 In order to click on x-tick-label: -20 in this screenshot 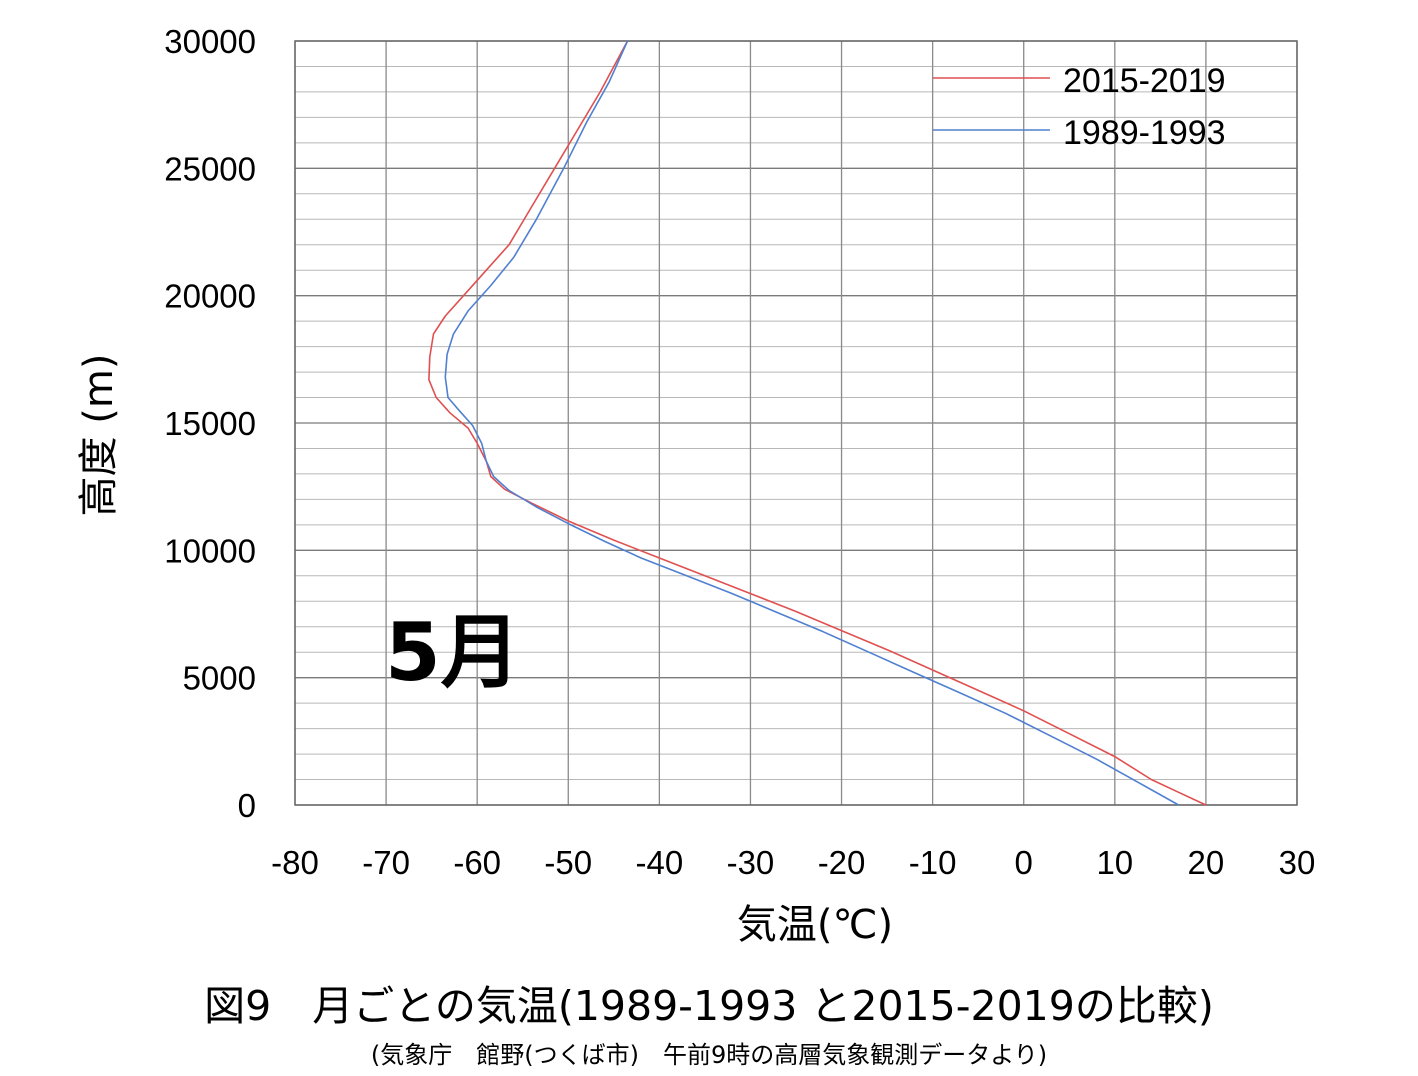, I will do `click(842, 862)`.